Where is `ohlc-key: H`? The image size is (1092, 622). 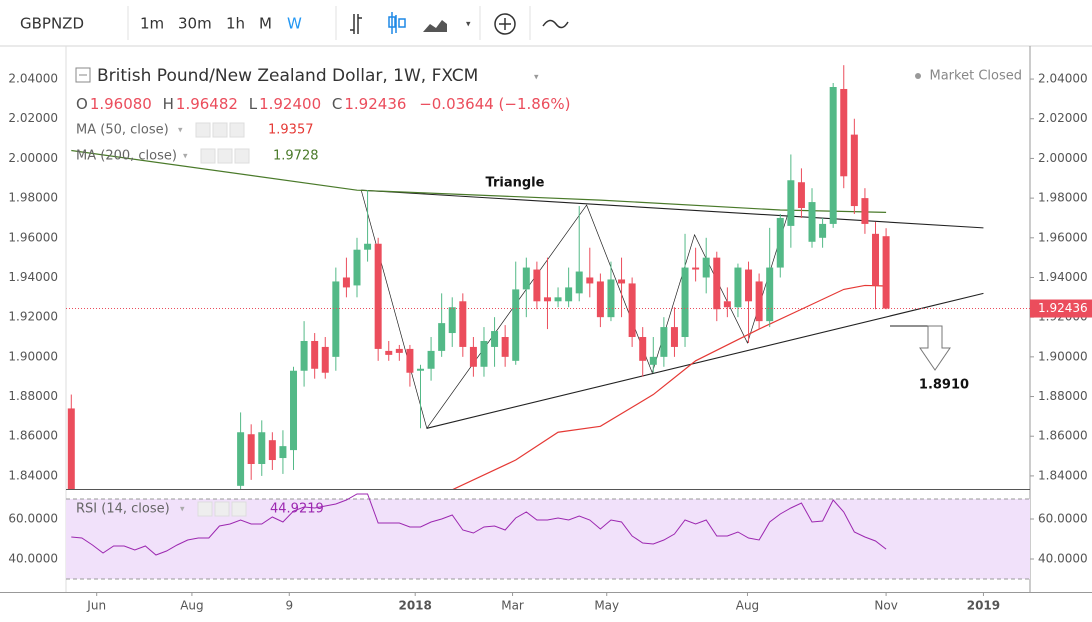
ohlc-key: H is located at coordinates (168, 104).